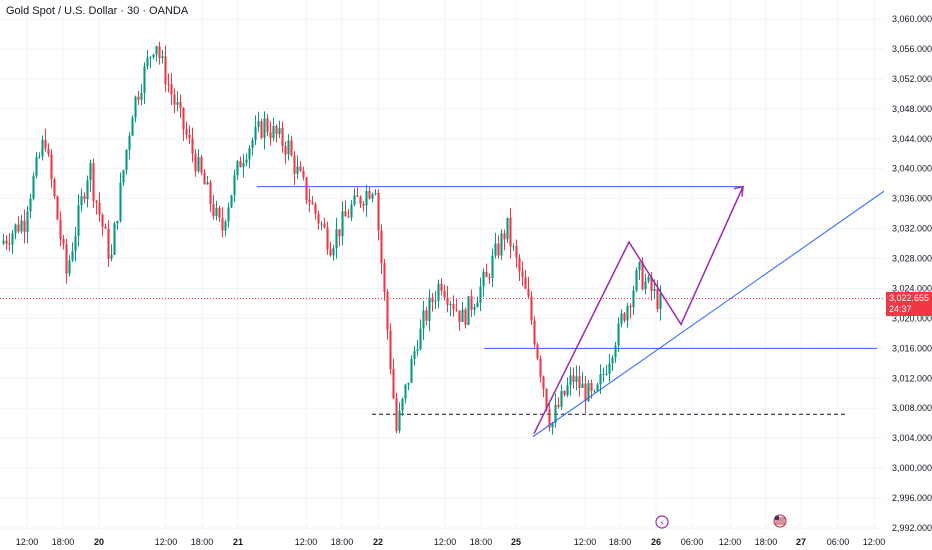 The width and height of the screenshot is (932, 550). What do you see at coordinates (912, 438) in the screenshot?
I see `price-tick-label: 3,004.000` at bounding box center [912, 438].